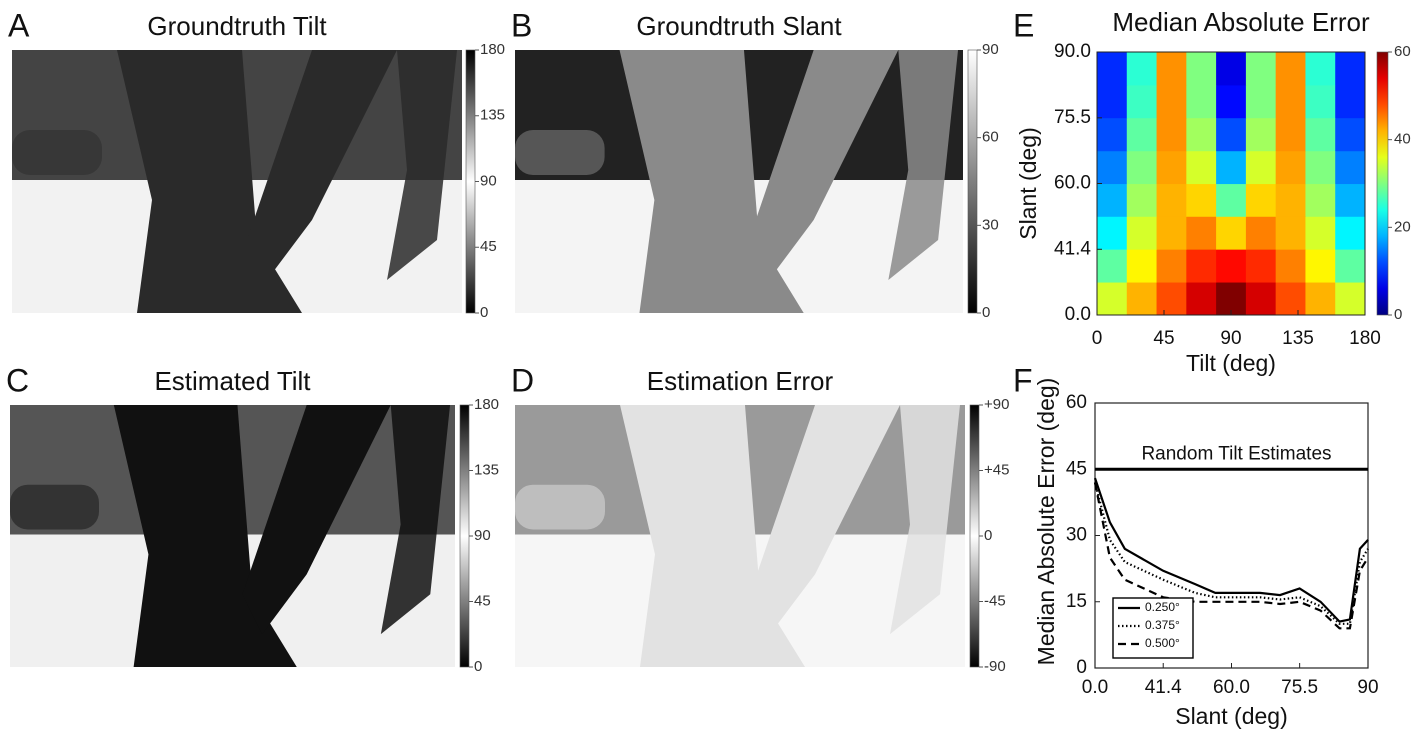  I want to click on y-tick-label: 90.0, so click(1072, 51).